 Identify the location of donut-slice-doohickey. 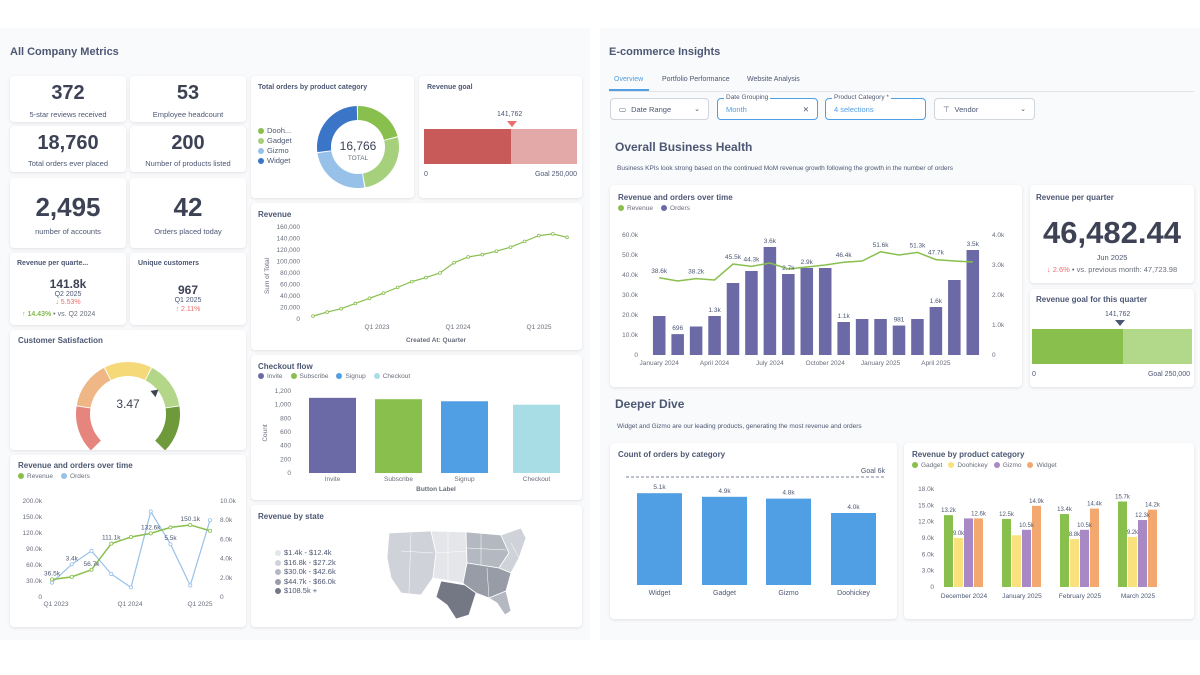
(378, 123).